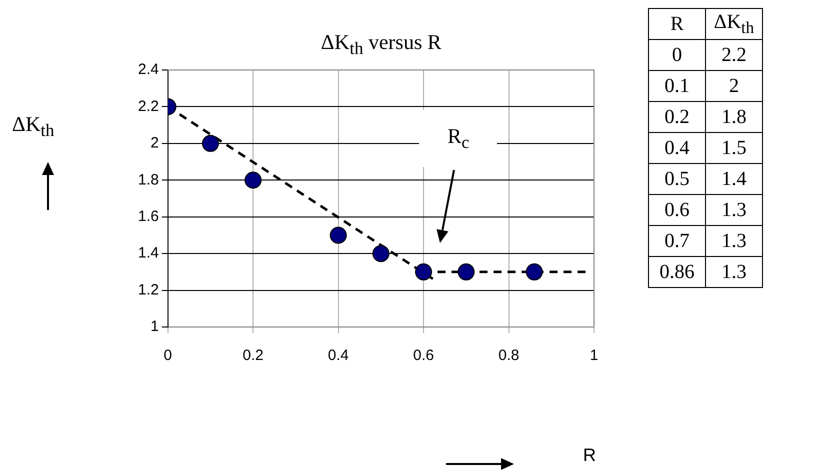 The width and height of the screenshot is (831, 474). I want to click on text: 0.5, so click(677, 179).